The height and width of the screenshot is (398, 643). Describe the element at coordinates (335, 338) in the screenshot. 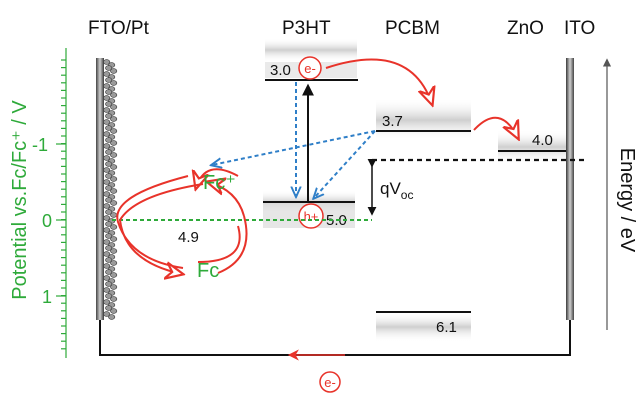

I see `external-circuit-wire` at that location.